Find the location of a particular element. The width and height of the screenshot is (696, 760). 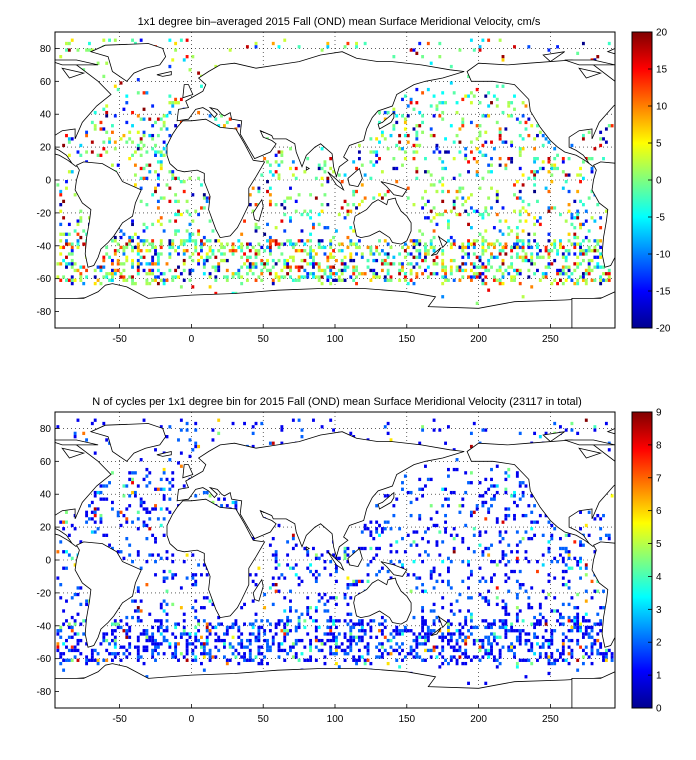

cycles-colorbar-tick-label: 5 is located at coordinates (659, 544).